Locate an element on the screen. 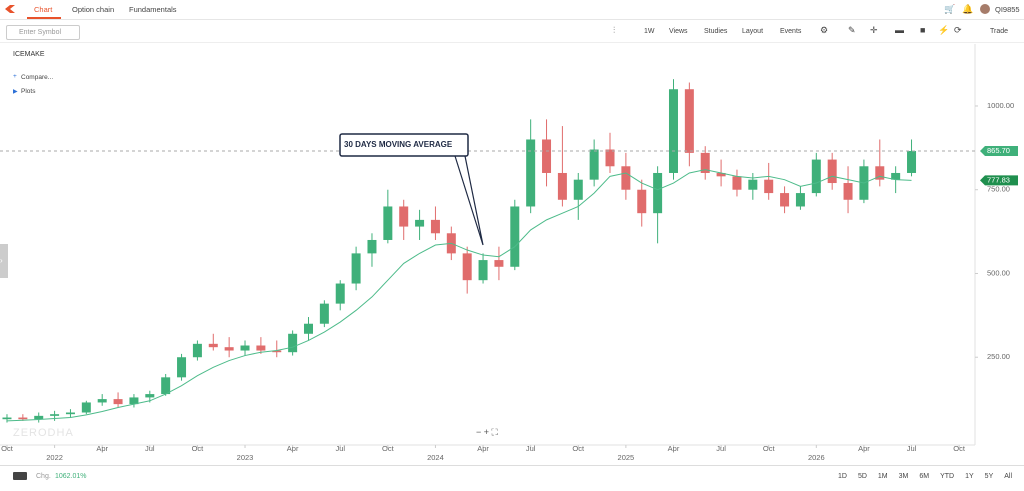 Image resolution: width=1024 pixels, height=491 pixels. trade-button: Trade is located at coordinates (999, 31).